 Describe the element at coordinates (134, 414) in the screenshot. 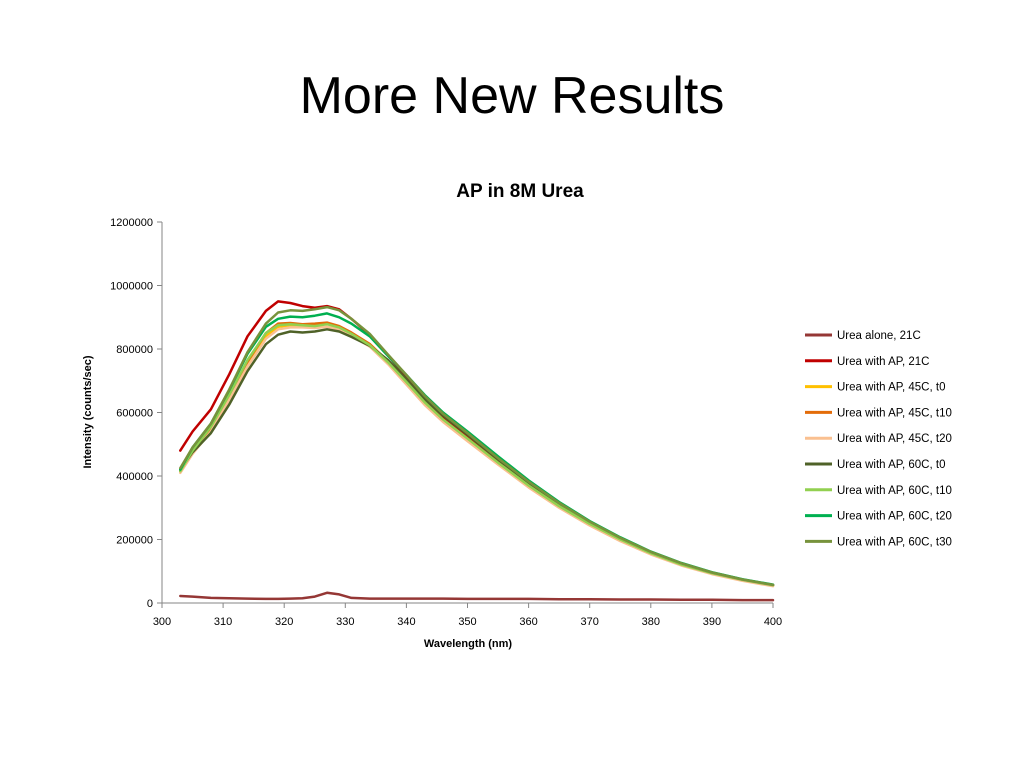

I see `y-tick-label: 600000` at that location.